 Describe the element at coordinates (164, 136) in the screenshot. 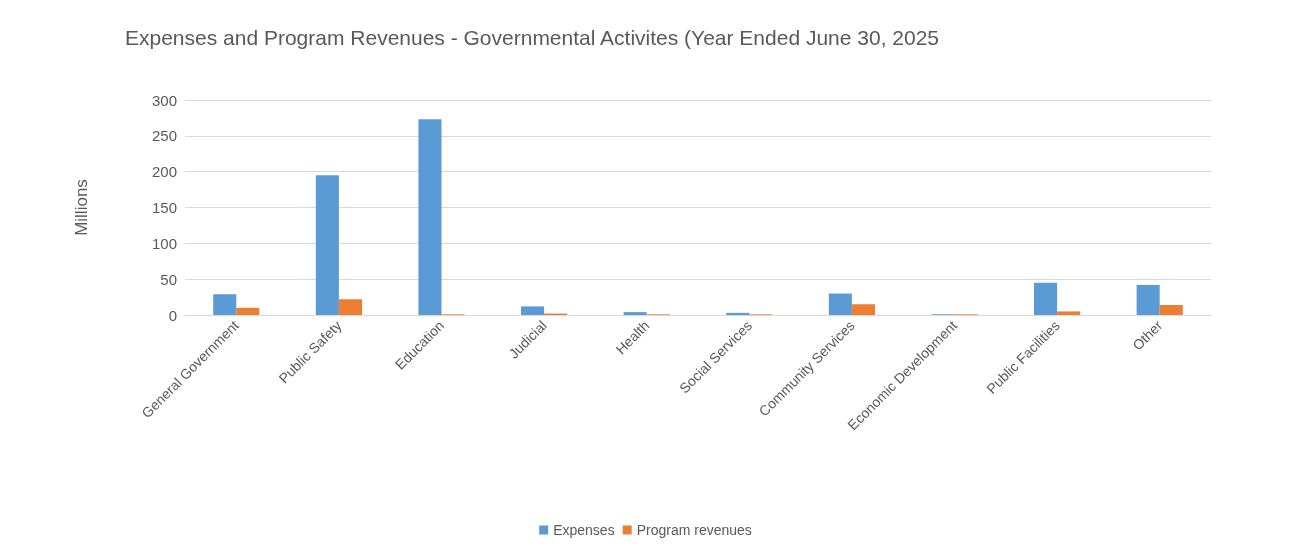

I see `y-tick-label: 250` at that location.